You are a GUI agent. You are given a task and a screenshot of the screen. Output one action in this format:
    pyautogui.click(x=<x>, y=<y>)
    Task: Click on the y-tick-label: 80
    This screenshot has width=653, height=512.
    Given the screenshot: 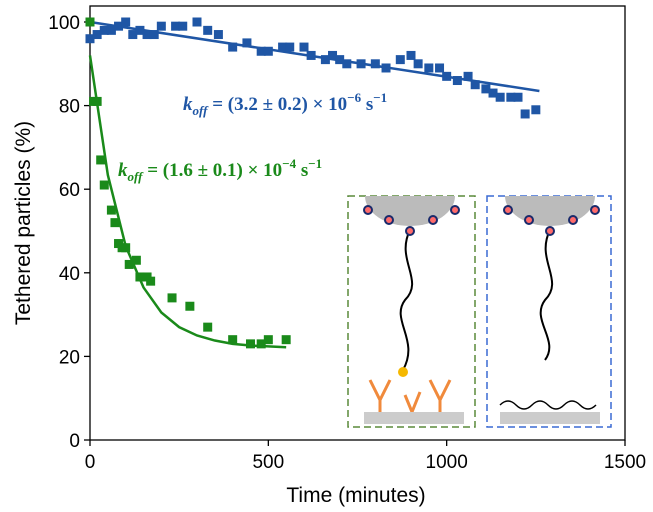 What is the action you would take?
    pyautogui.click(x=69, y=107)
    